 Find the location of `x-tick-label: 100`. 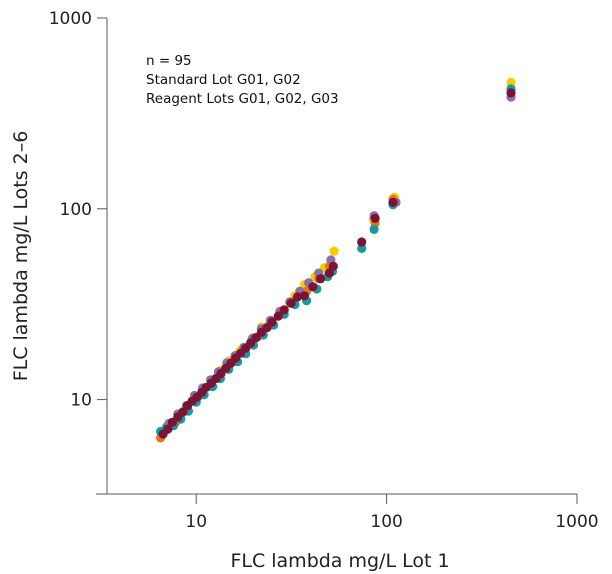

x-tick-label: 100 is located at coordinates (386, 522).